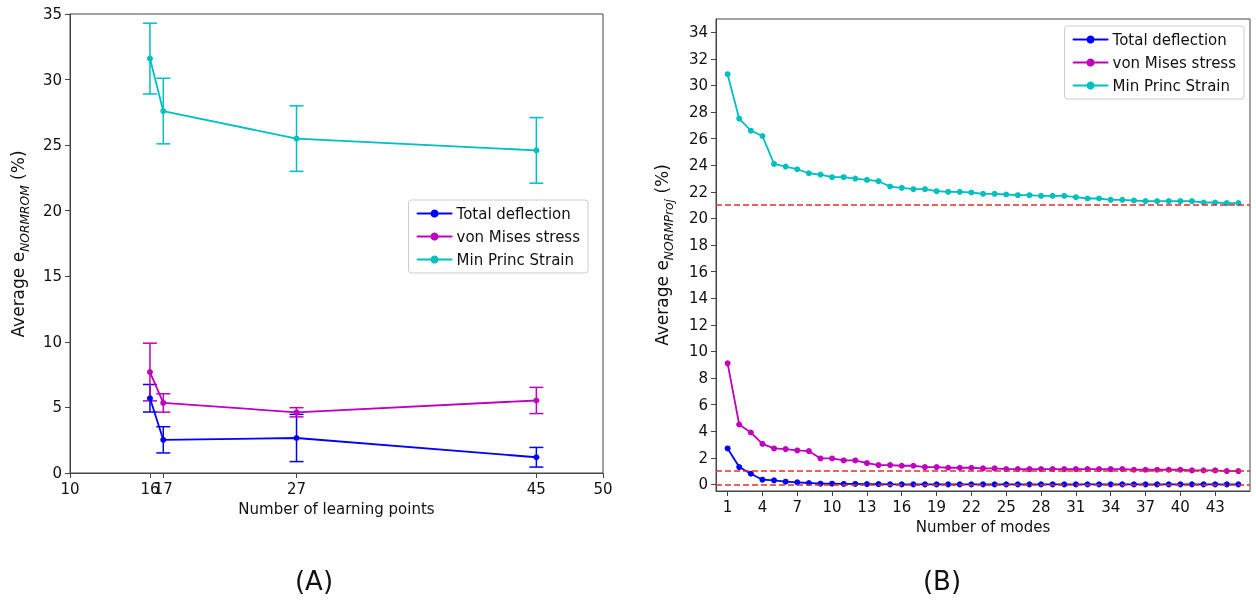 Image resolution: width=1256 pixels, height=603 pixels. What do you see at coordinates (937, 506) in the screenshot?
I see `x-tick-label: 19` at bounding box center [937, 506].